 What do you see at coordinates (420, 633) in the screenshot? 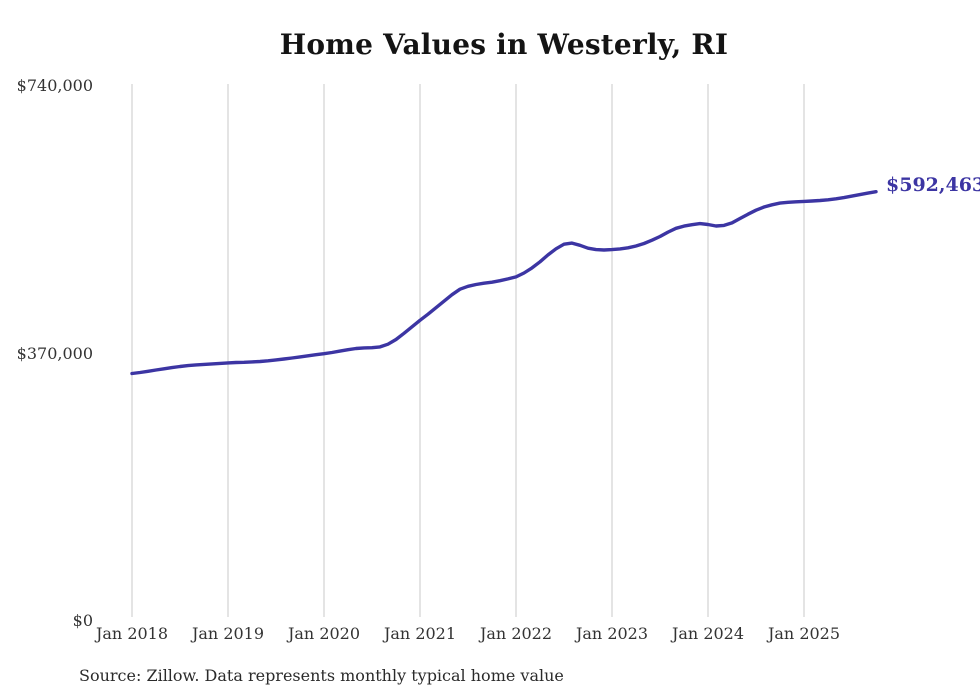
I see `x-tick-label: Jan 2021` at bounding box center [420, 633].